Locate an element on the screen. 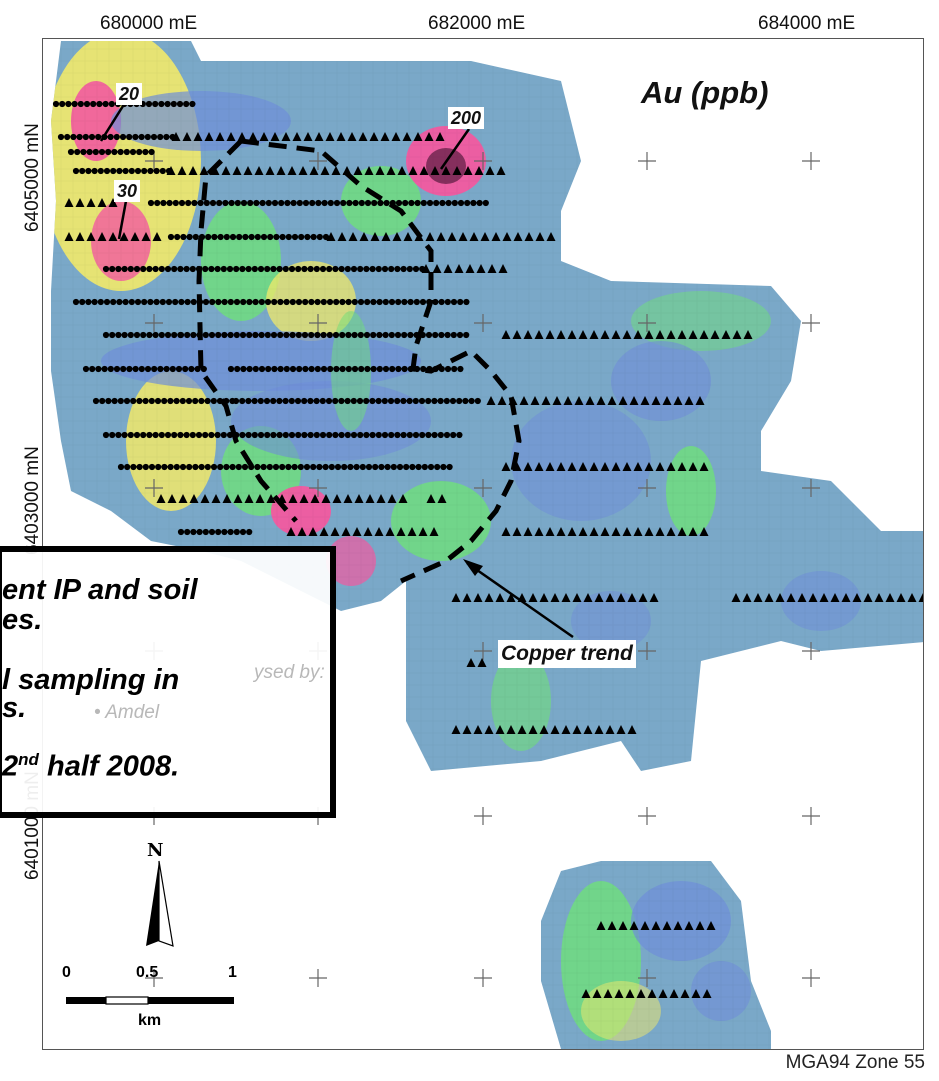 The image size is (939, 1081). note-line-5: 2nd half 2008. is located at coordinates (90, 767).